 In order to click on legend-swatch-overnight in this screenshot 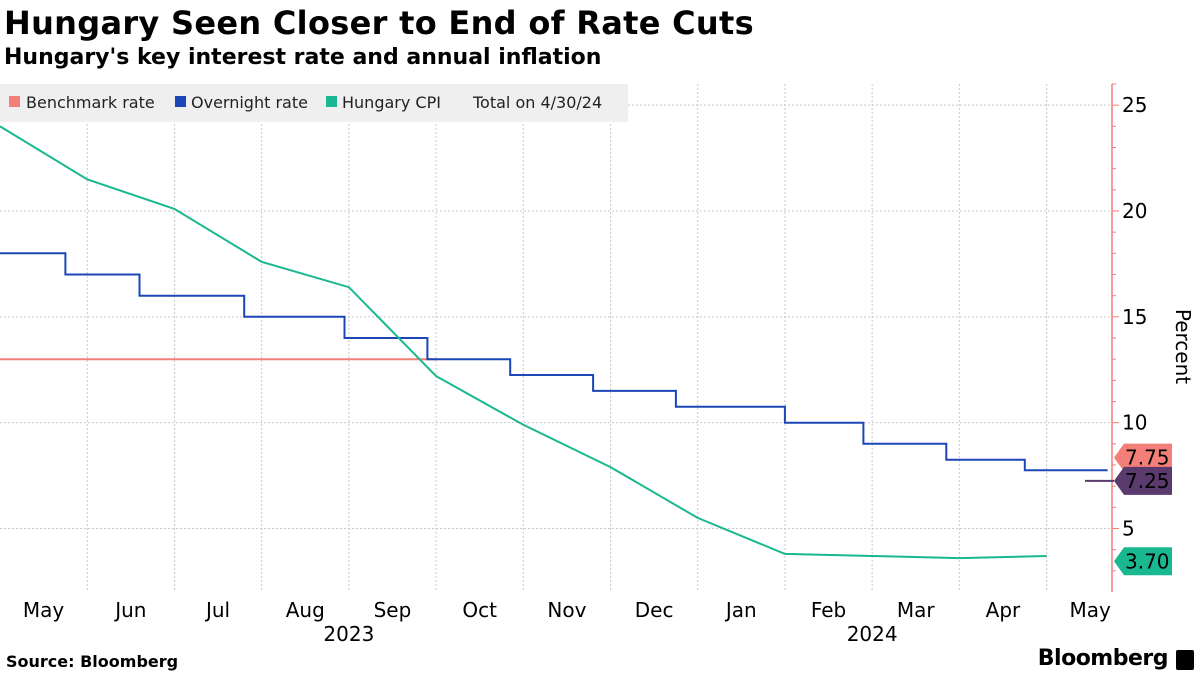, I will do `click(180, 101)`.